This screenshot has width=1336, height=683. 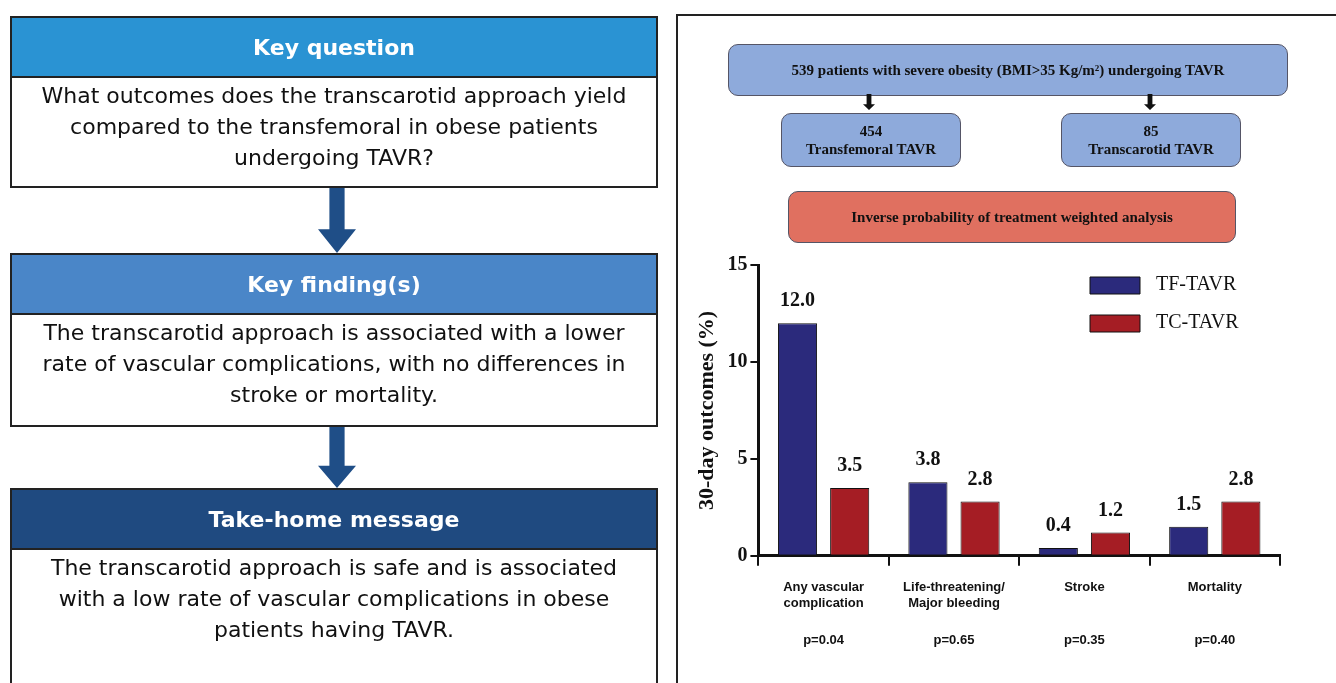 I want to click on x-tick-label: Any vascular complication, so click(x=824, y=594).